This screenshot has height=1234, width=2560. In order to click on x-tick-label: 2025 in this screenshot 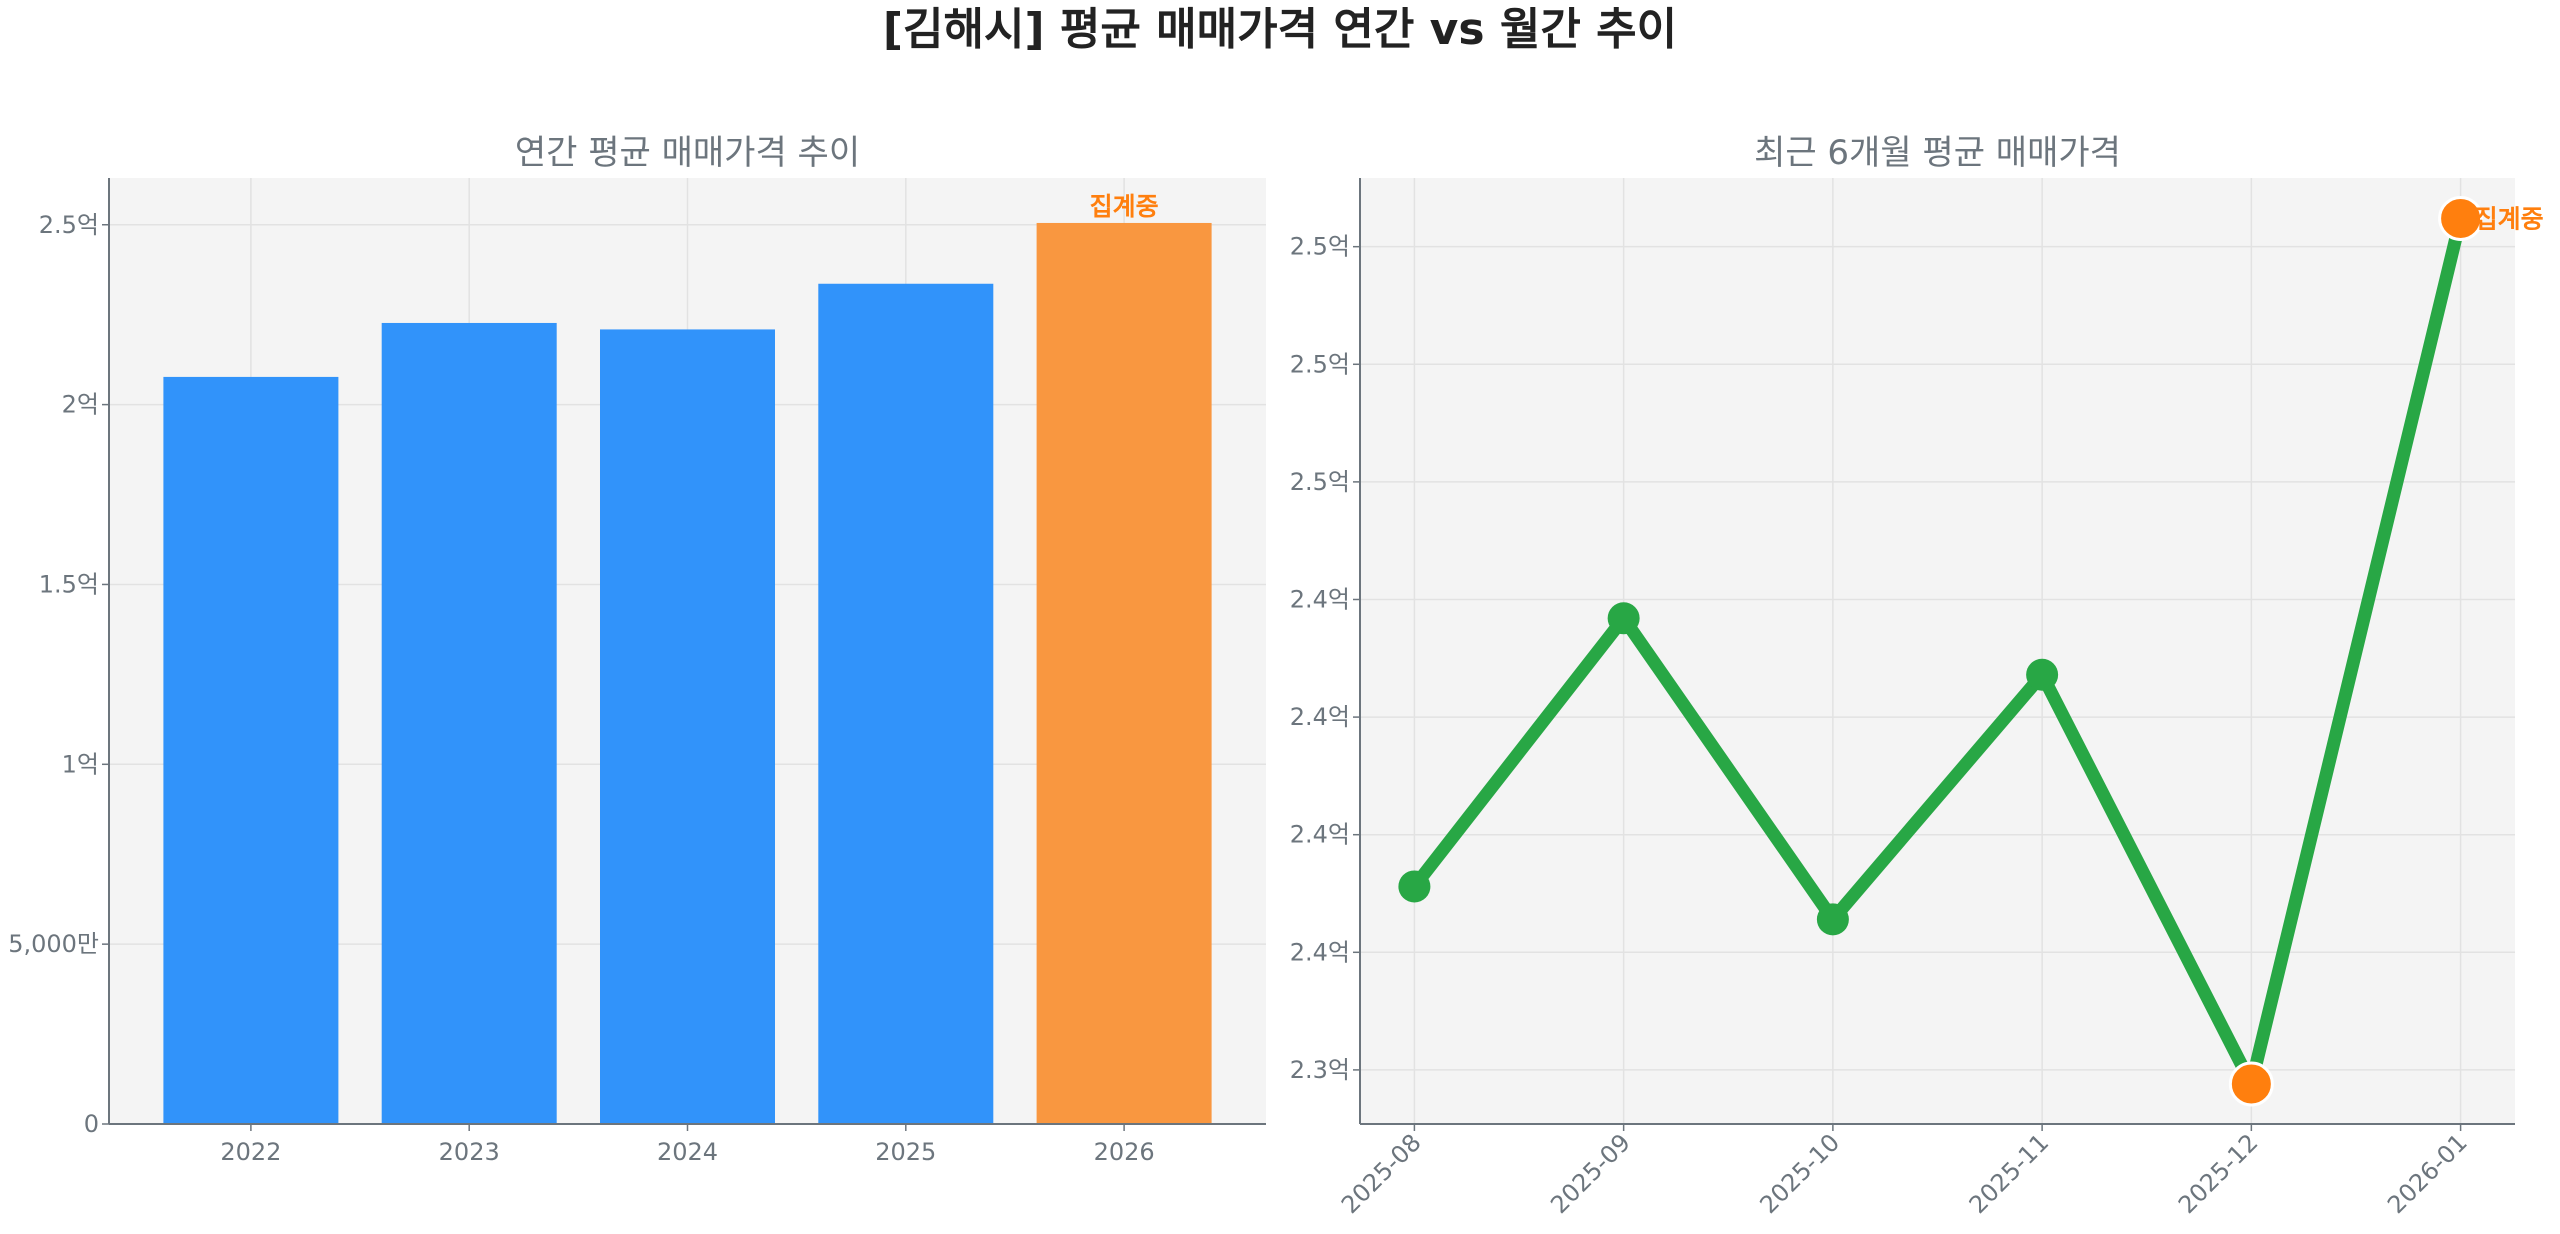, I will do `click(905, 1152)`.